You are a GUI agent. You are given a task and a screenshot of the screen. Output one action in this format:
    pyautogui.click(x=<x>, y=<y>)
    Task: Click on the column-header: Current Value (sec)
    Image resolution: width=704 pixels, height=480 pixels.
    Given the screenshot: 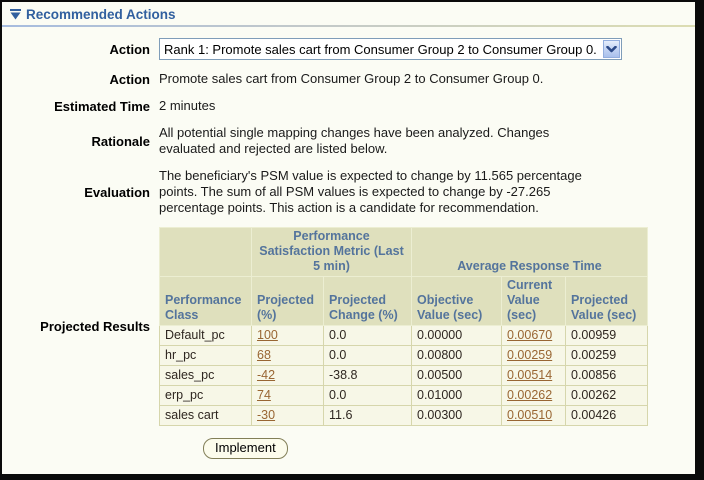 What is the action you would take?
    pyautogui.click(x=533, y=301)
    